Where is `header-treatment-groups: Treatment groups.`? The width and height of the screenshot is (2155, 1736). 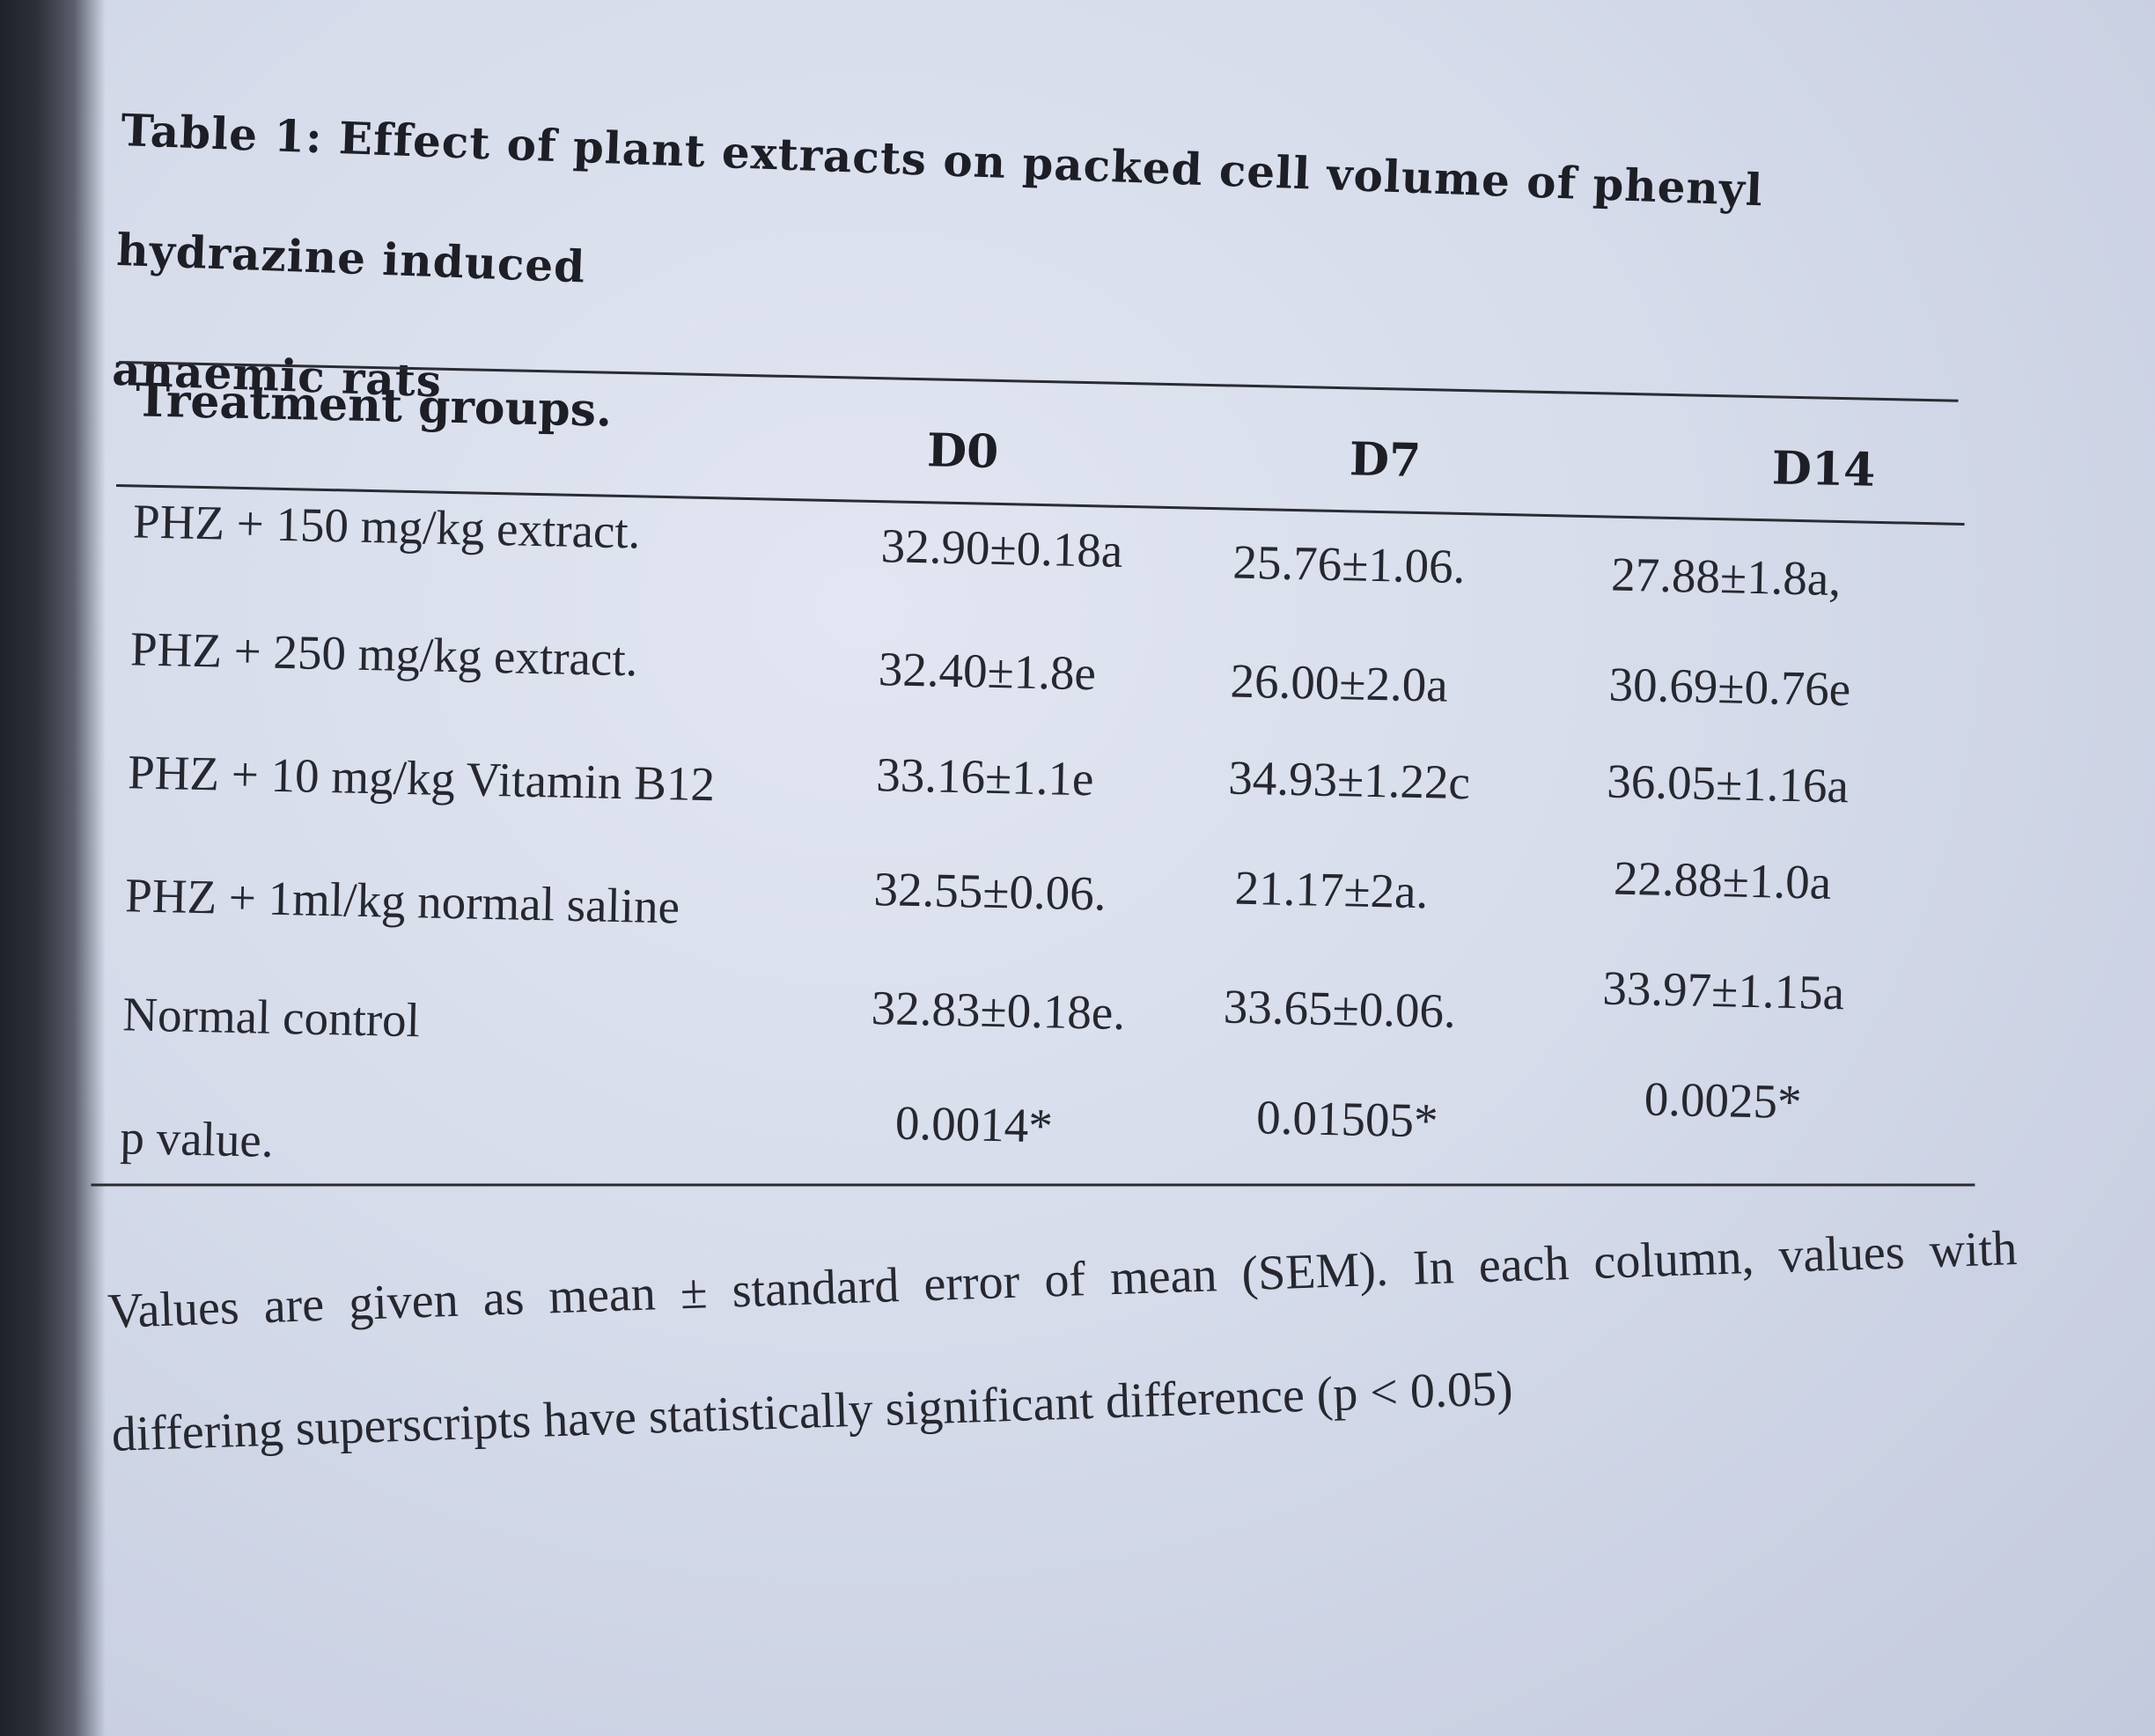 header-treatment-groups: Treatment groups. is located at coordinates (374, 405).